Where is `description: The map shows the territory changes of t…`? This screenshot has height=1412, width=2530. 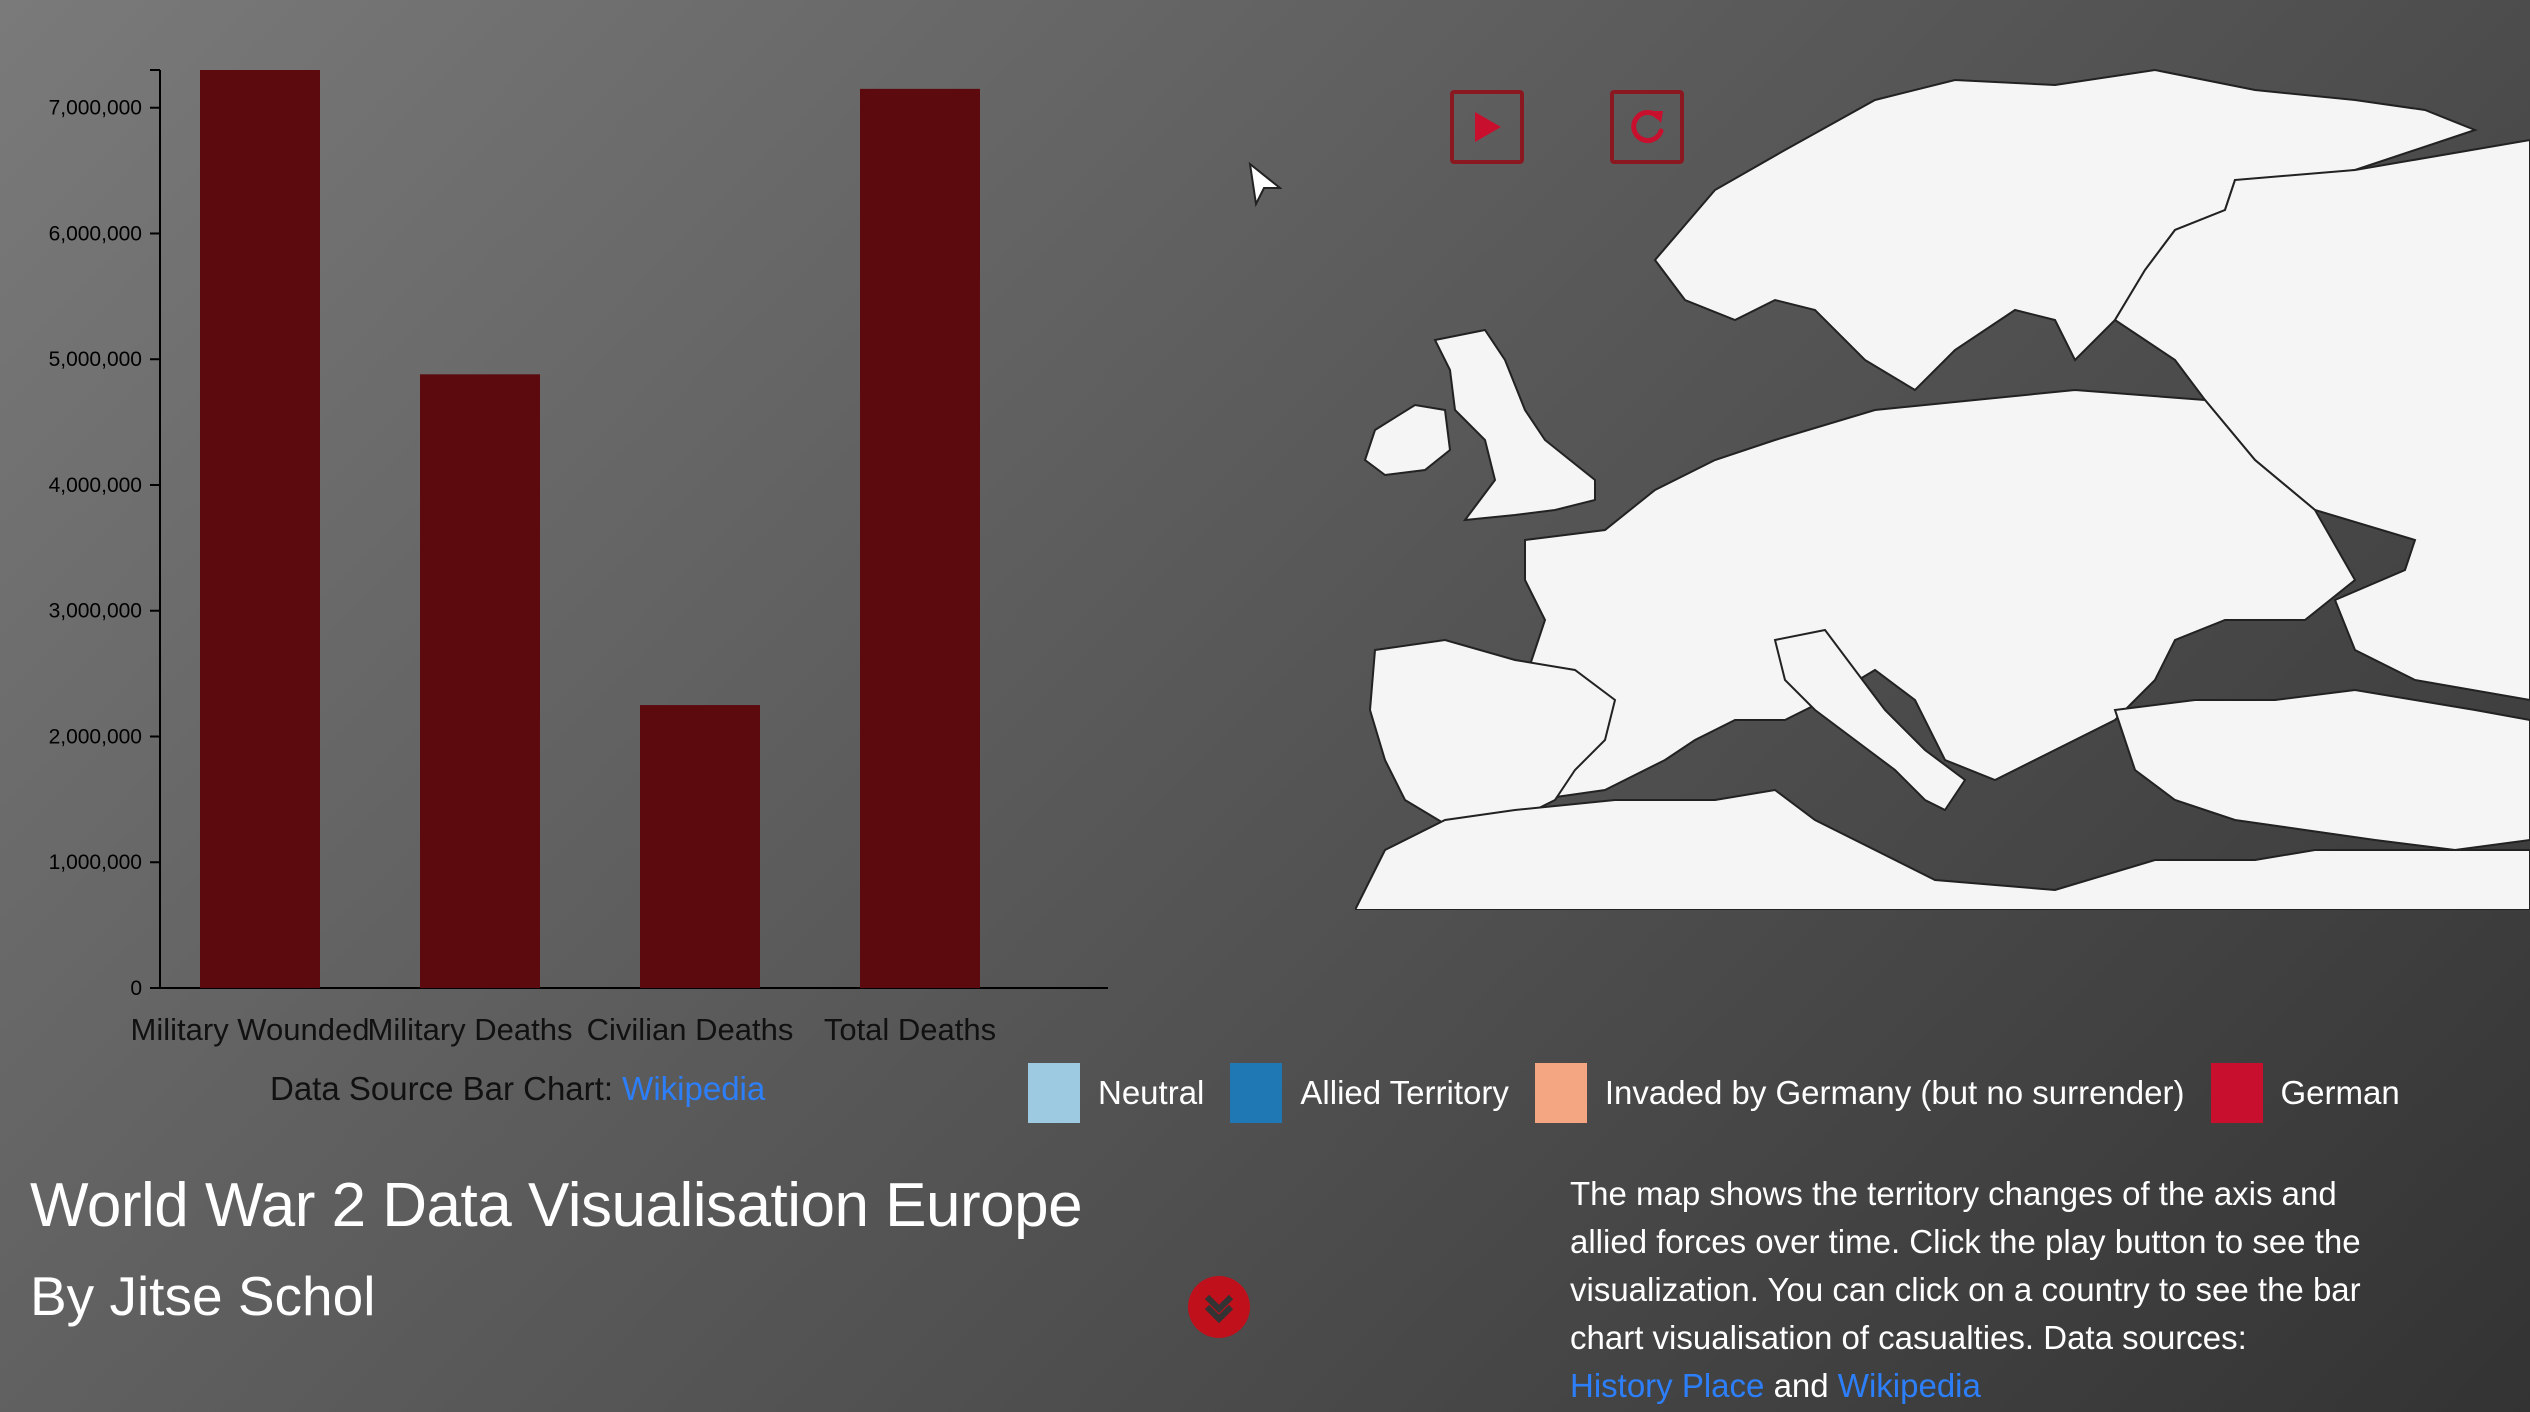 description: The map shows the territory changes of t… is located at coordinates (1980, 1290).